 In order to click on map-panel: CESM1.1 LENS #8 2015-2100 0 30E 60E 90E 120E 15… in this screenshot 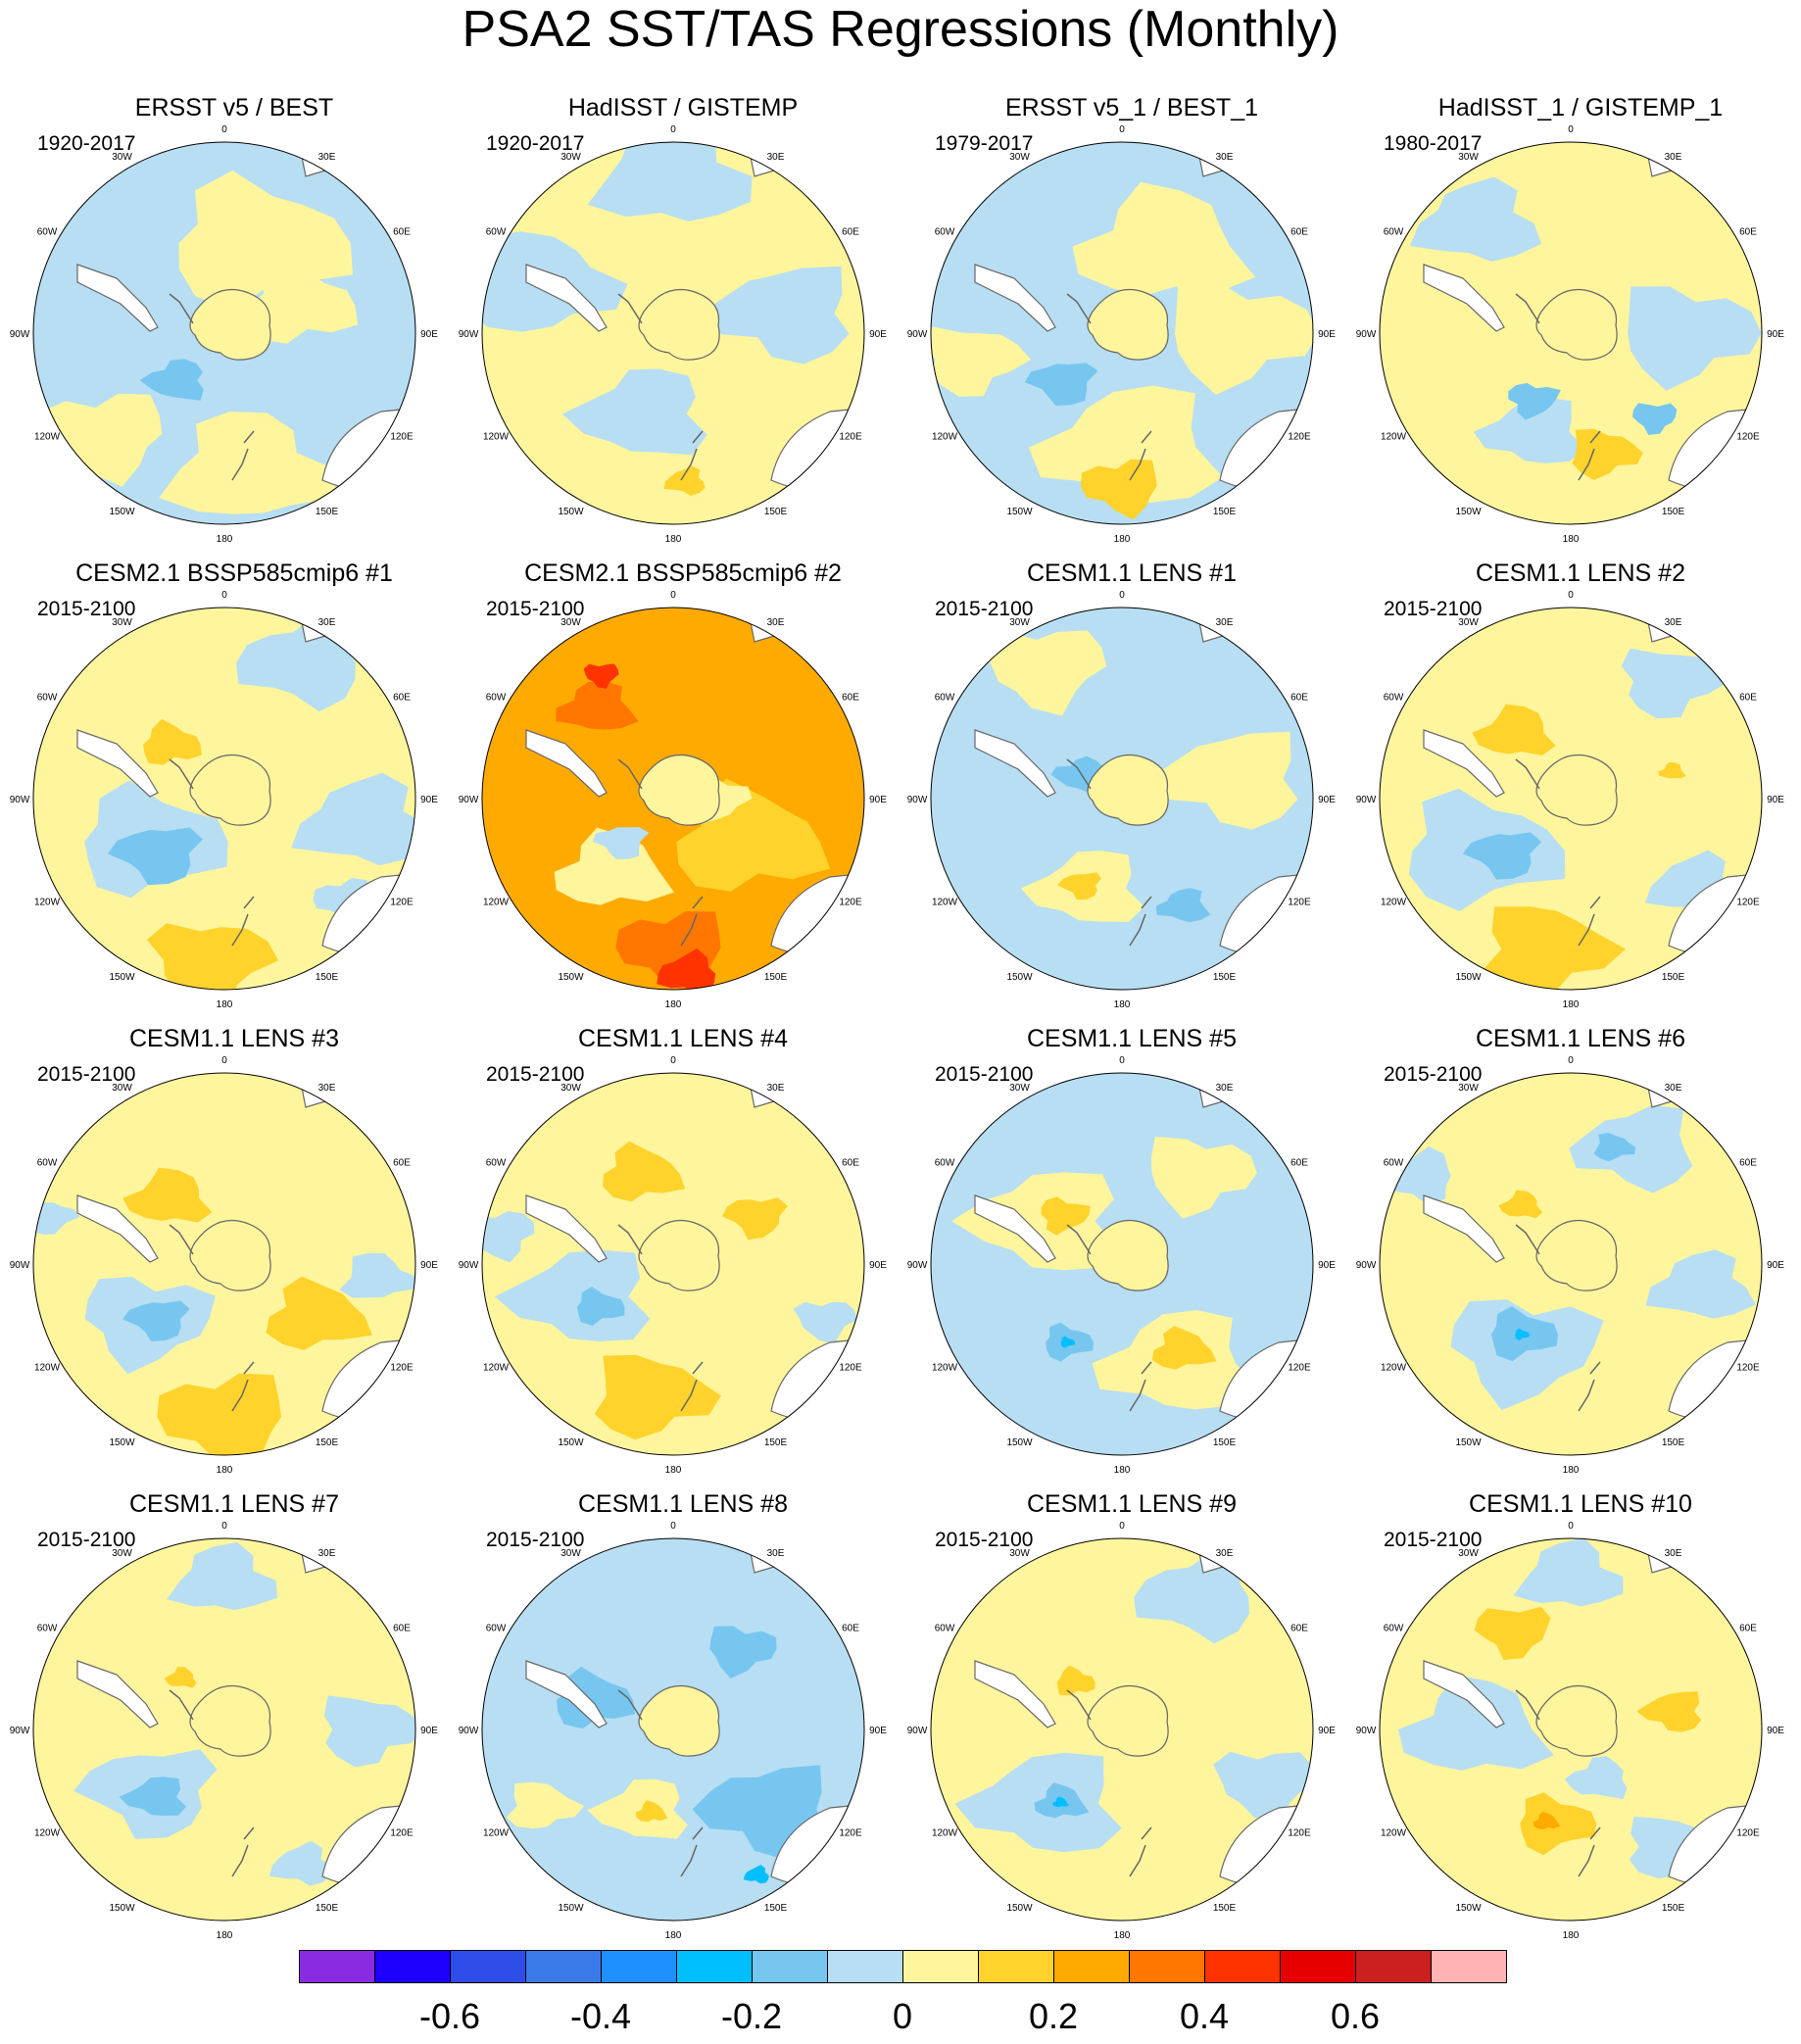, I will do `click(683, 1722)`.